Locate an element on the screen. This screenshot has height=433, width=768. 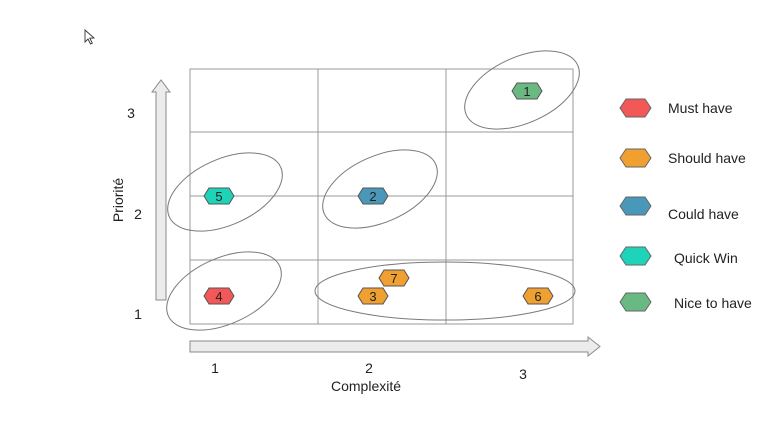
item-3-label: 3 is located at coordinates (372, 296).